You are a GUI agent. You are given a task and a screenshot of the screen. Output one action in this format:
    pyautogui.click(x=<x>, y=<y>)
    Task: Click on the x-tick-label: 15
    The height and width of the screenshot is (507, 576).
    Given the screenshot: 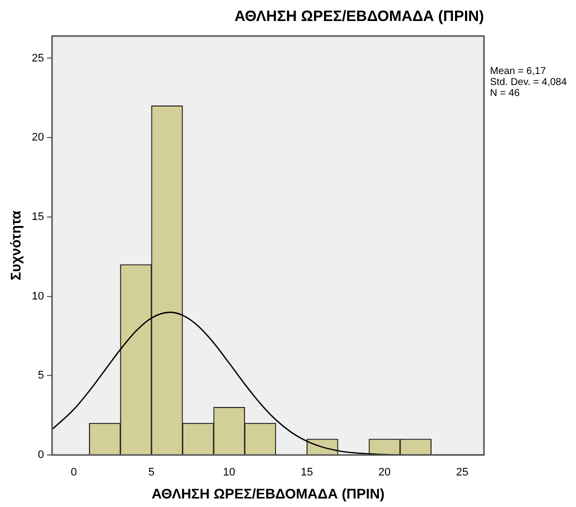 What is the action you would take?
    pyautogui.click(x=306, y=472)
    